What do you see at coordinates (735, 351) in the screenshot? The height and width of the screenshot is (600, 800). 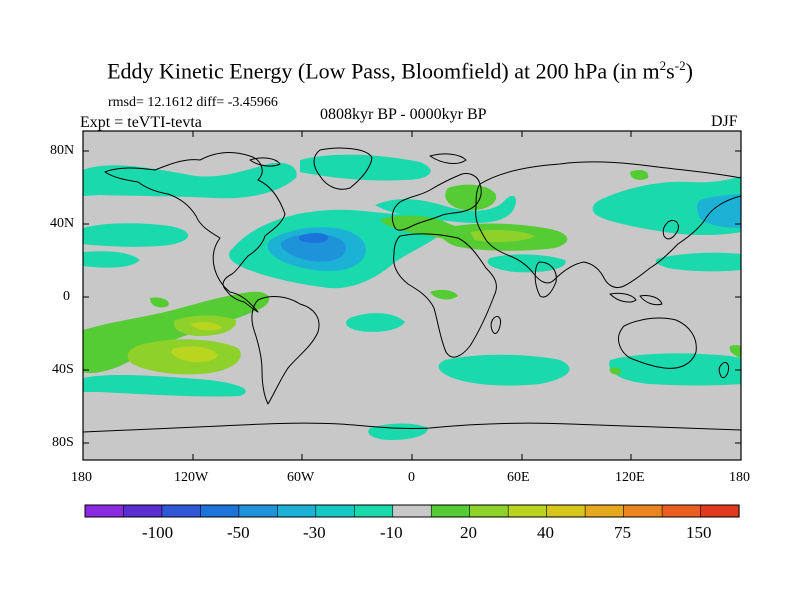 I see `field-nz-green` at bounding box center [735, 351].